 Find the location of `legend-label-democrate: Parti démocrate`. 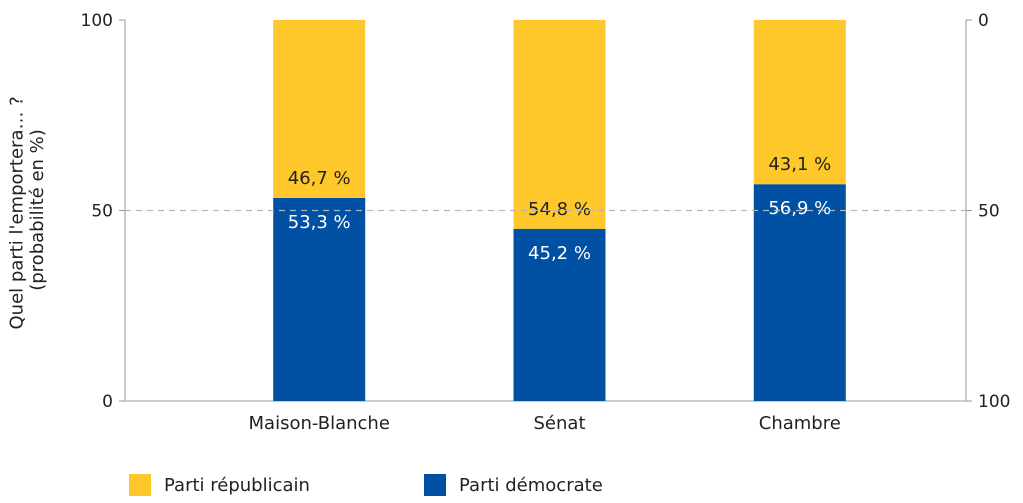

legend-label-democrate: Parti démocrate is located at coordinates (531, 485).